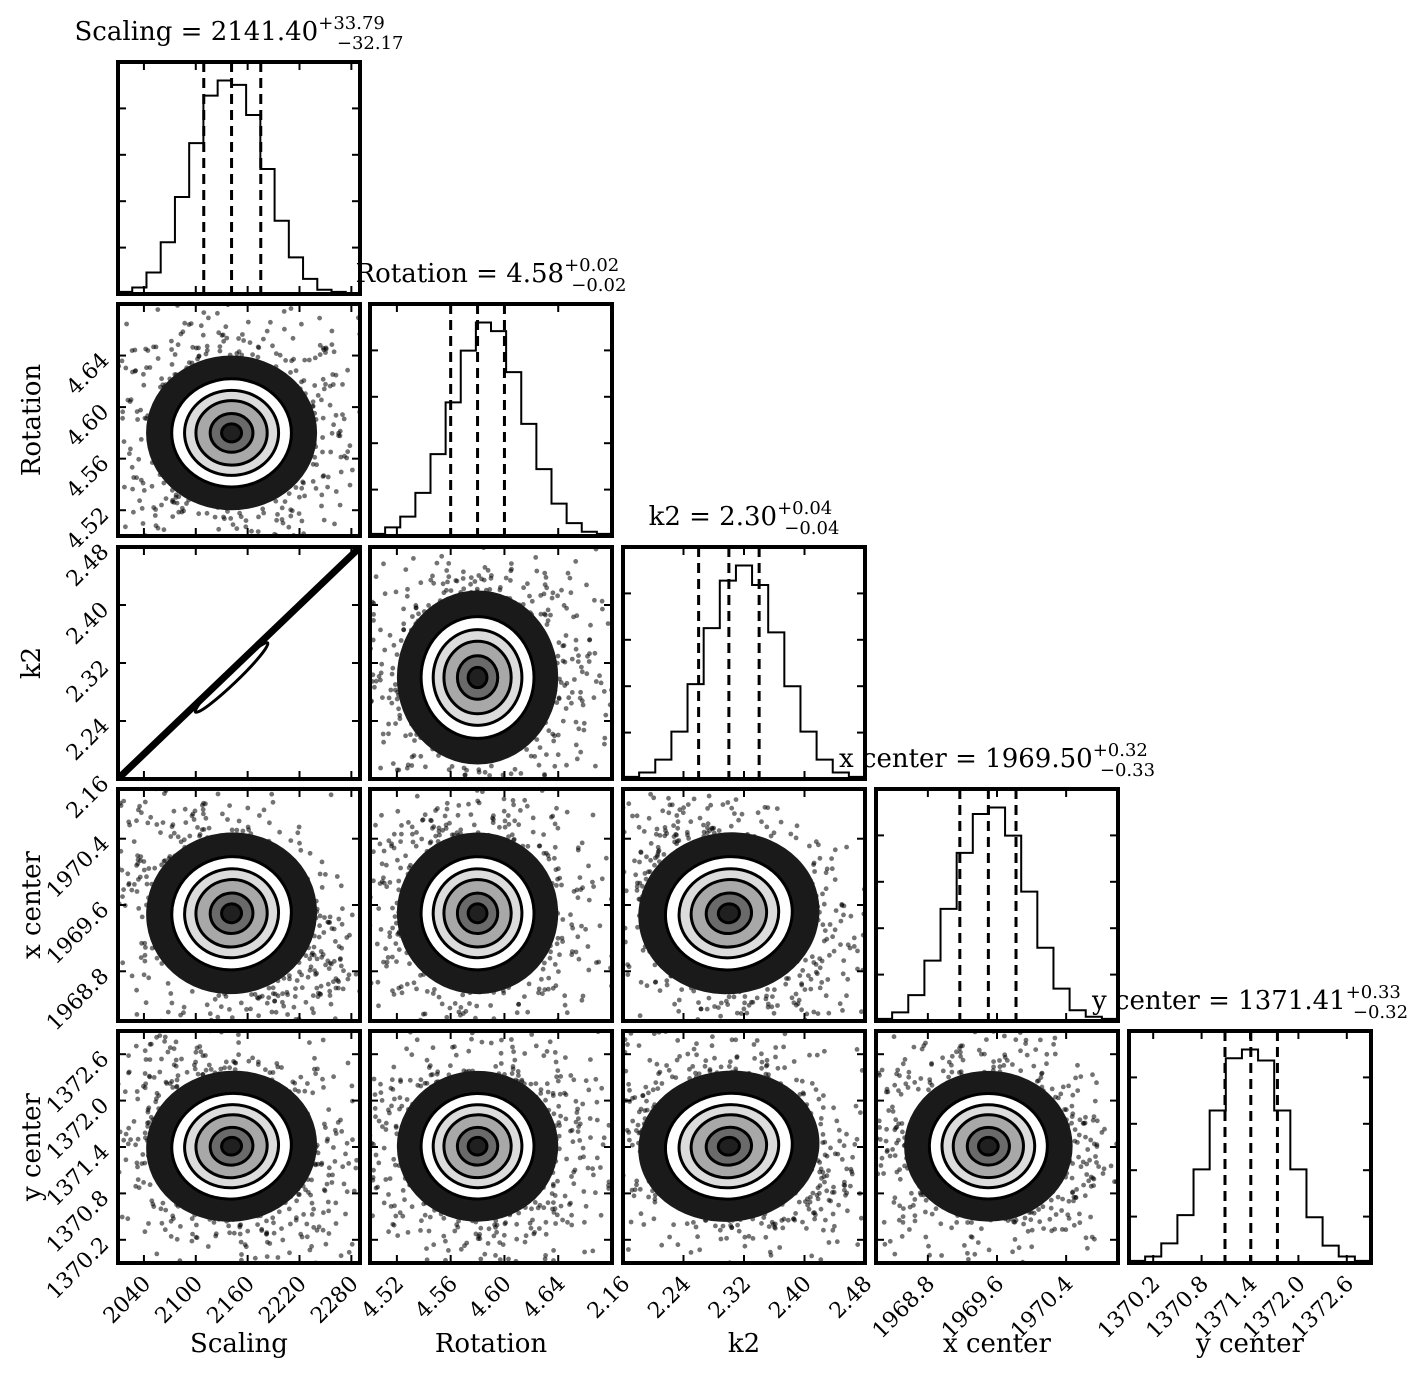  What do you see at coordinates (32, 904) in the screenshot?
I see `y-axis-label-x-center: x center` at bounding box center [32, 904].